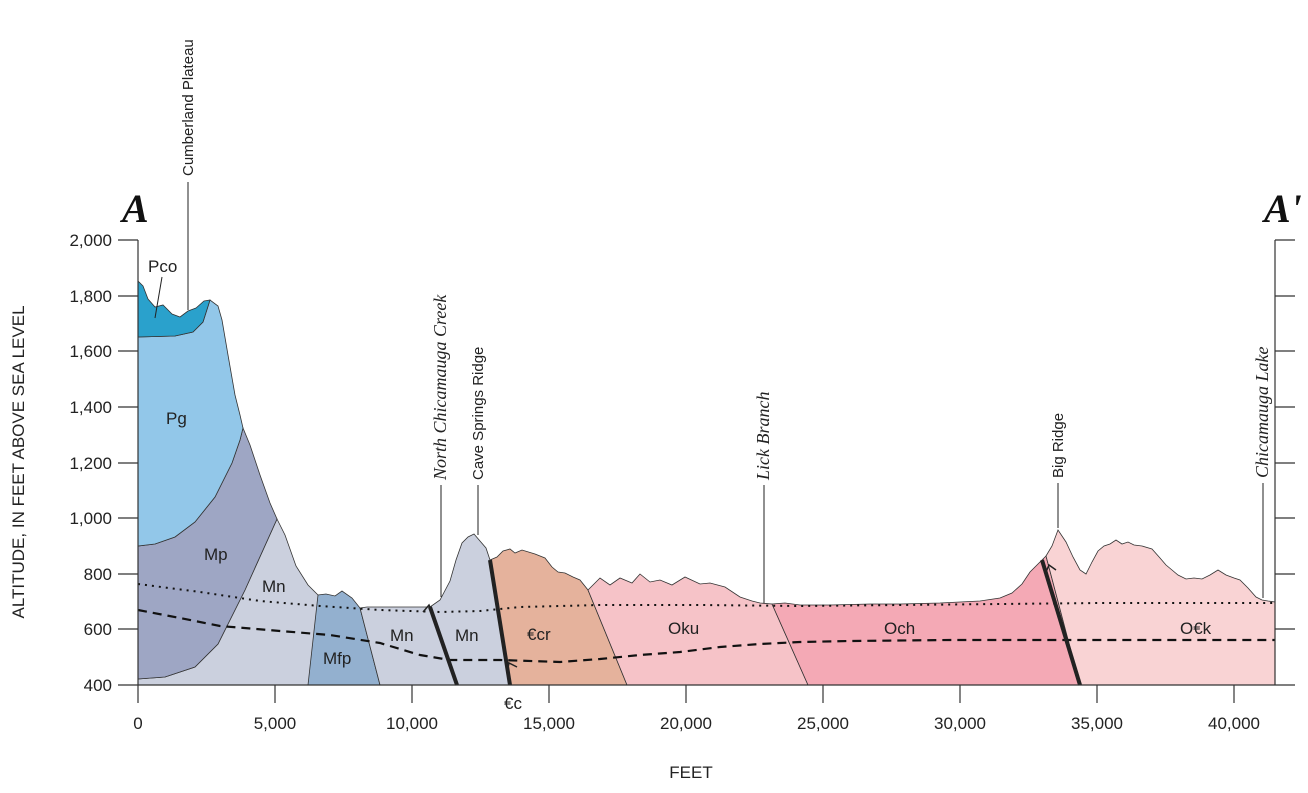 This screenshot has width=1308, height=793. What do you see at coordinates (467, 635) in the screenshot?
I see `unit-label-mn-ridge: Mn` at bounding box center [467, 635].